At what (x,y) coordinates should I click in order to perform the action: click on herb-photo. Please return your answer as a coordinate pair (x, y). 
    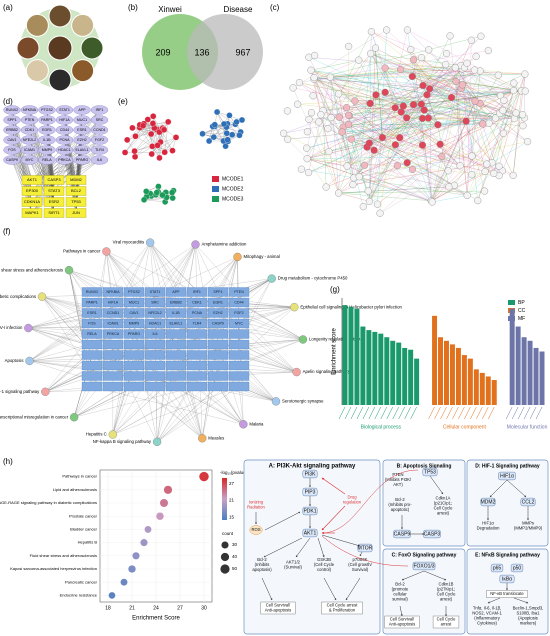
    Looking at the image, I should click on (92, 48).